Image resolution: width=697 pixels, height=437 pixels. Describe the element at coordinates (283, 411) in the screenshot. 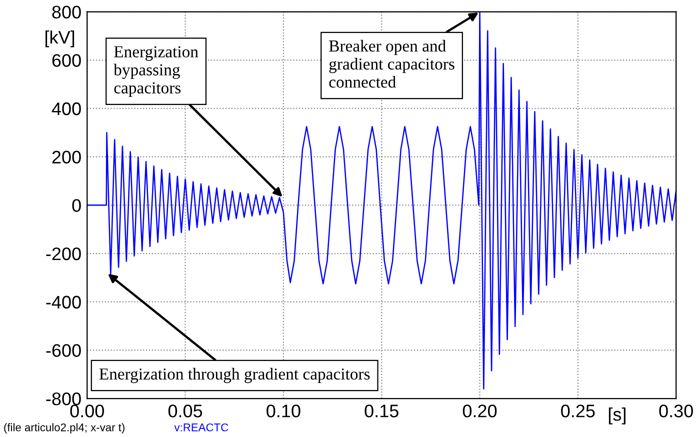

I see `x-tick-label: 0.10` at that location.